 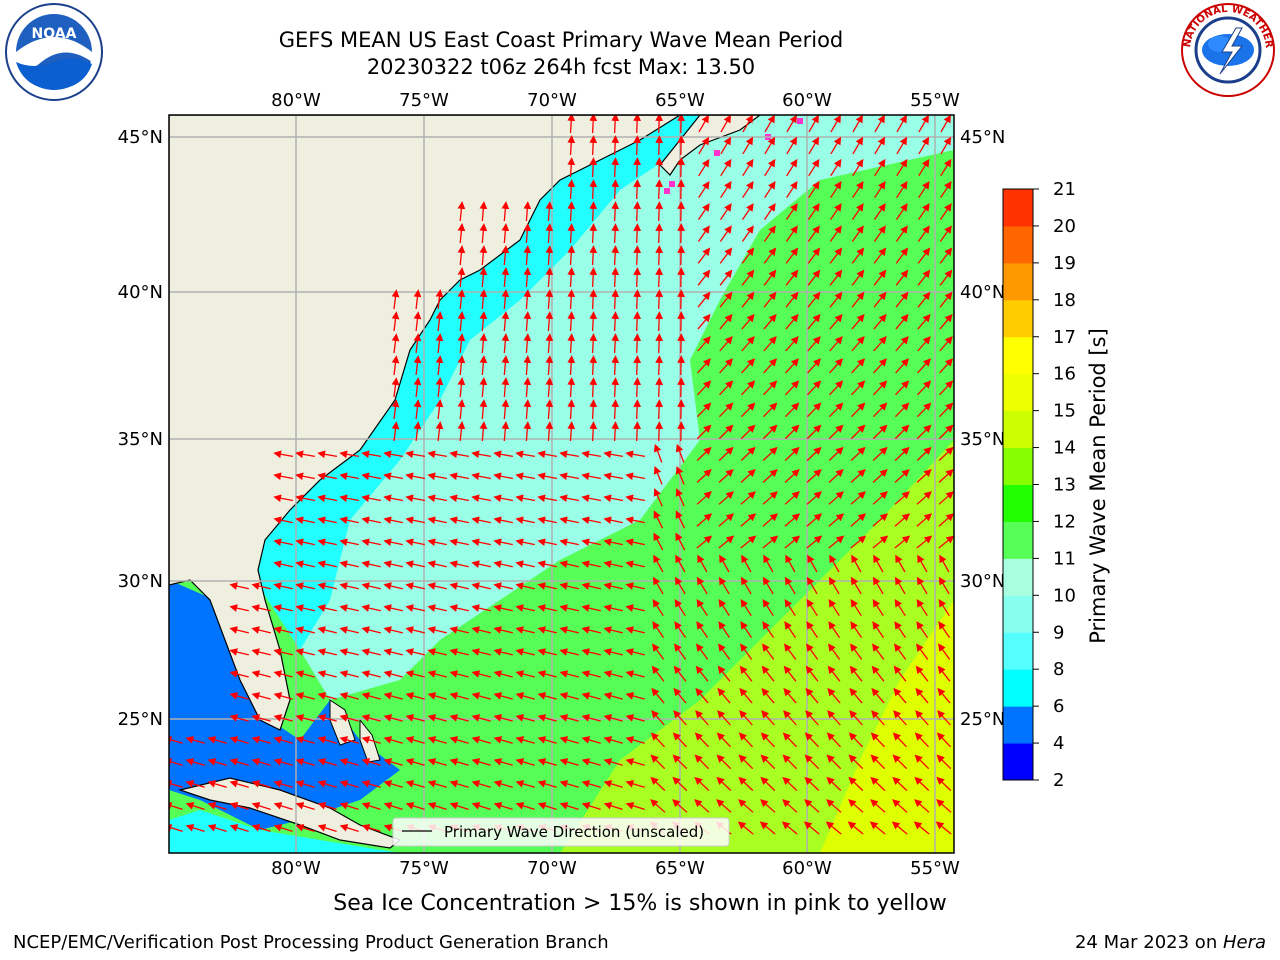 What do you see at coordinates (982, 581) in the screenshot?
I see `lat-label-right: 30°N` at bounding box center [982, 581].